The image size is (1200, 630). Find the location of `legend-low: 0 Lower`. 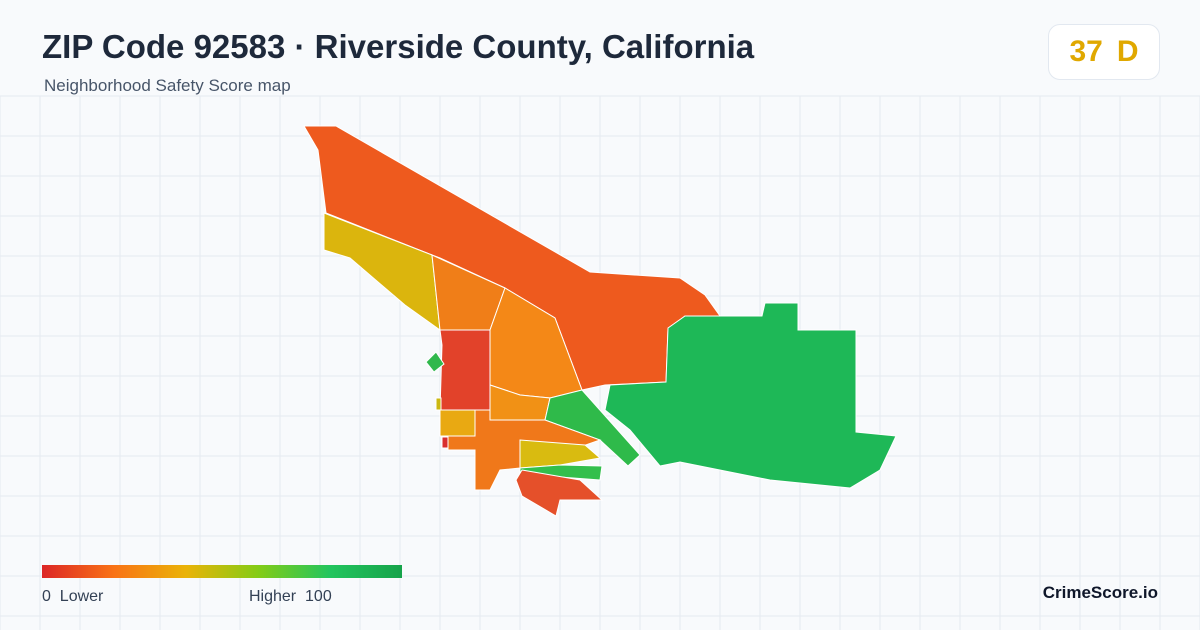

legend-low: 0 Lower is located at coordinates (72, 597).